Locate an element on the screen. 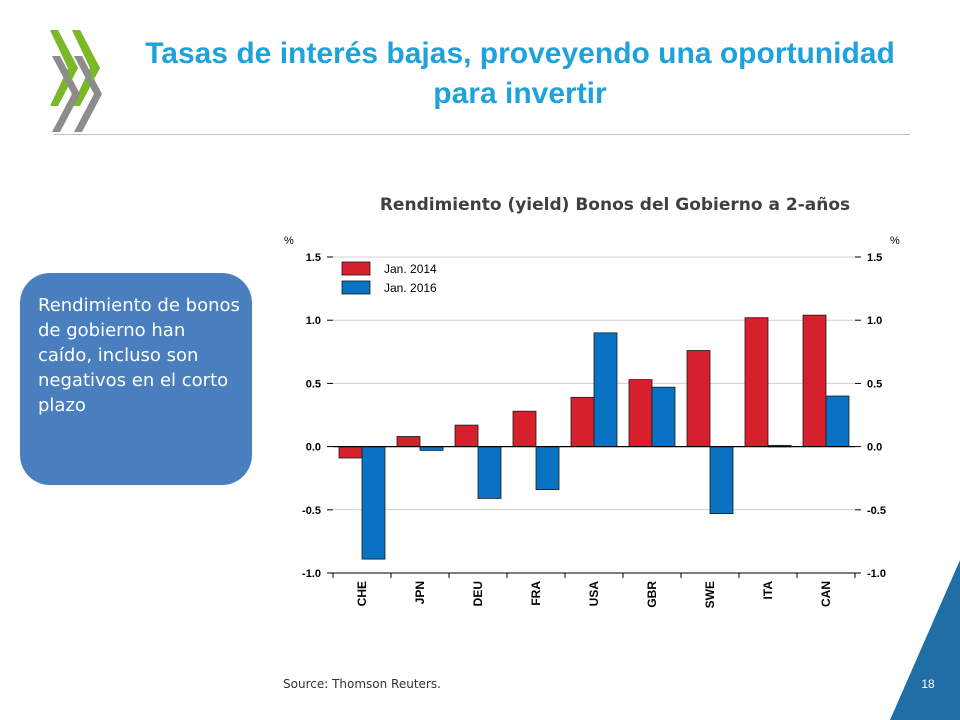 This screenshot has height=720, width=960. bar-jpn-2014 is located at coordinates (408, 442).